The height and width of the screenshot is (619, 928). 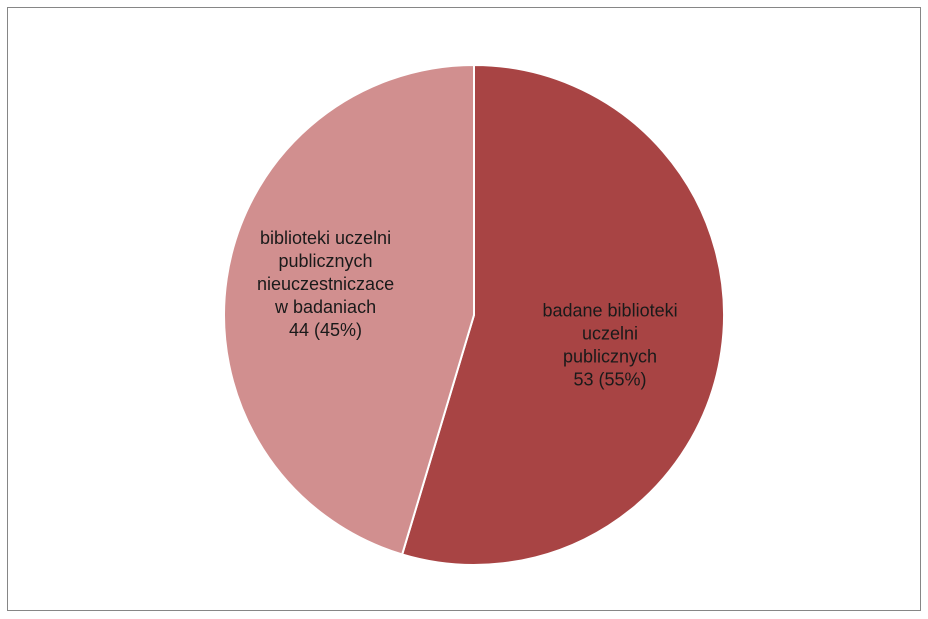 I want to click on slice-label-line: nieuczestniczace, so click(x=325, y=284).